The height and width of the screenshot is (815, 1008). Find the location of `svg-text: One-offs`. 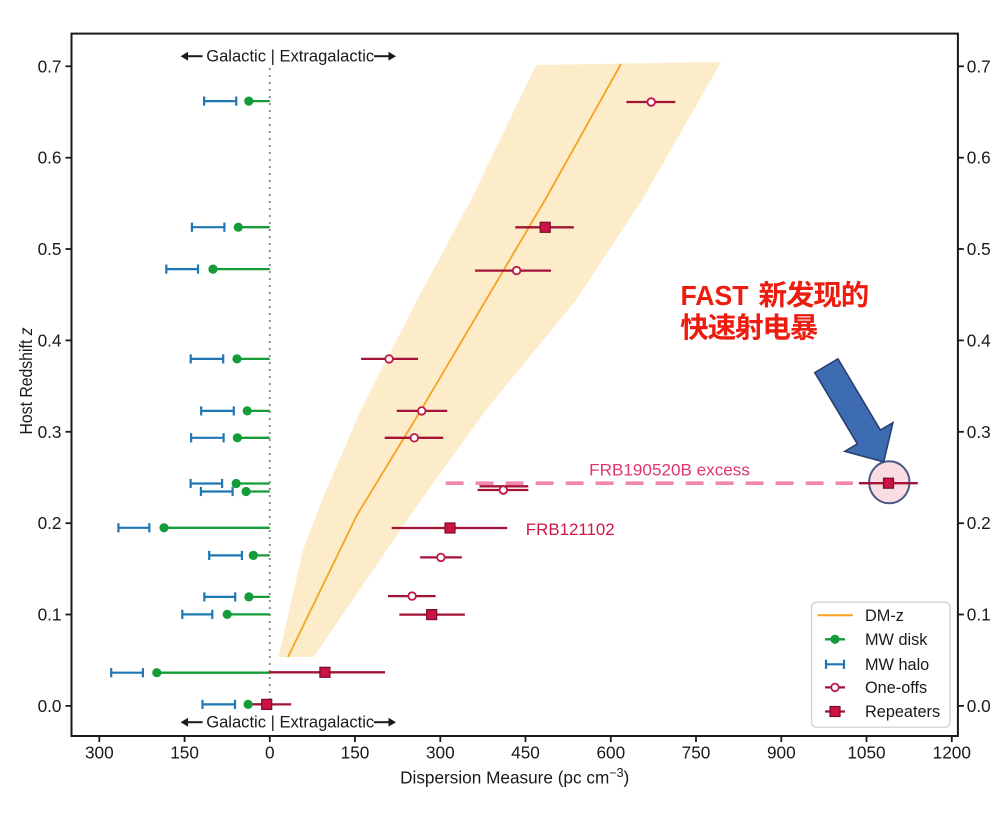

svg-text: One-offs is located at coordinates (896, 688).